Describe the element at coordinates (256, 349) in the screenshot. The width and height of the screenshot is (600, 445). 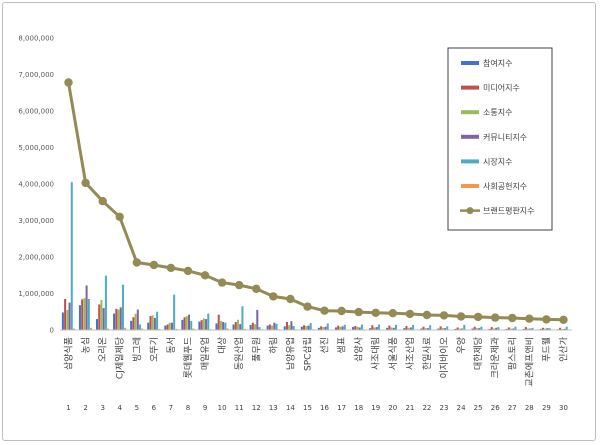
I see `category-label: 풀무원` at that location.